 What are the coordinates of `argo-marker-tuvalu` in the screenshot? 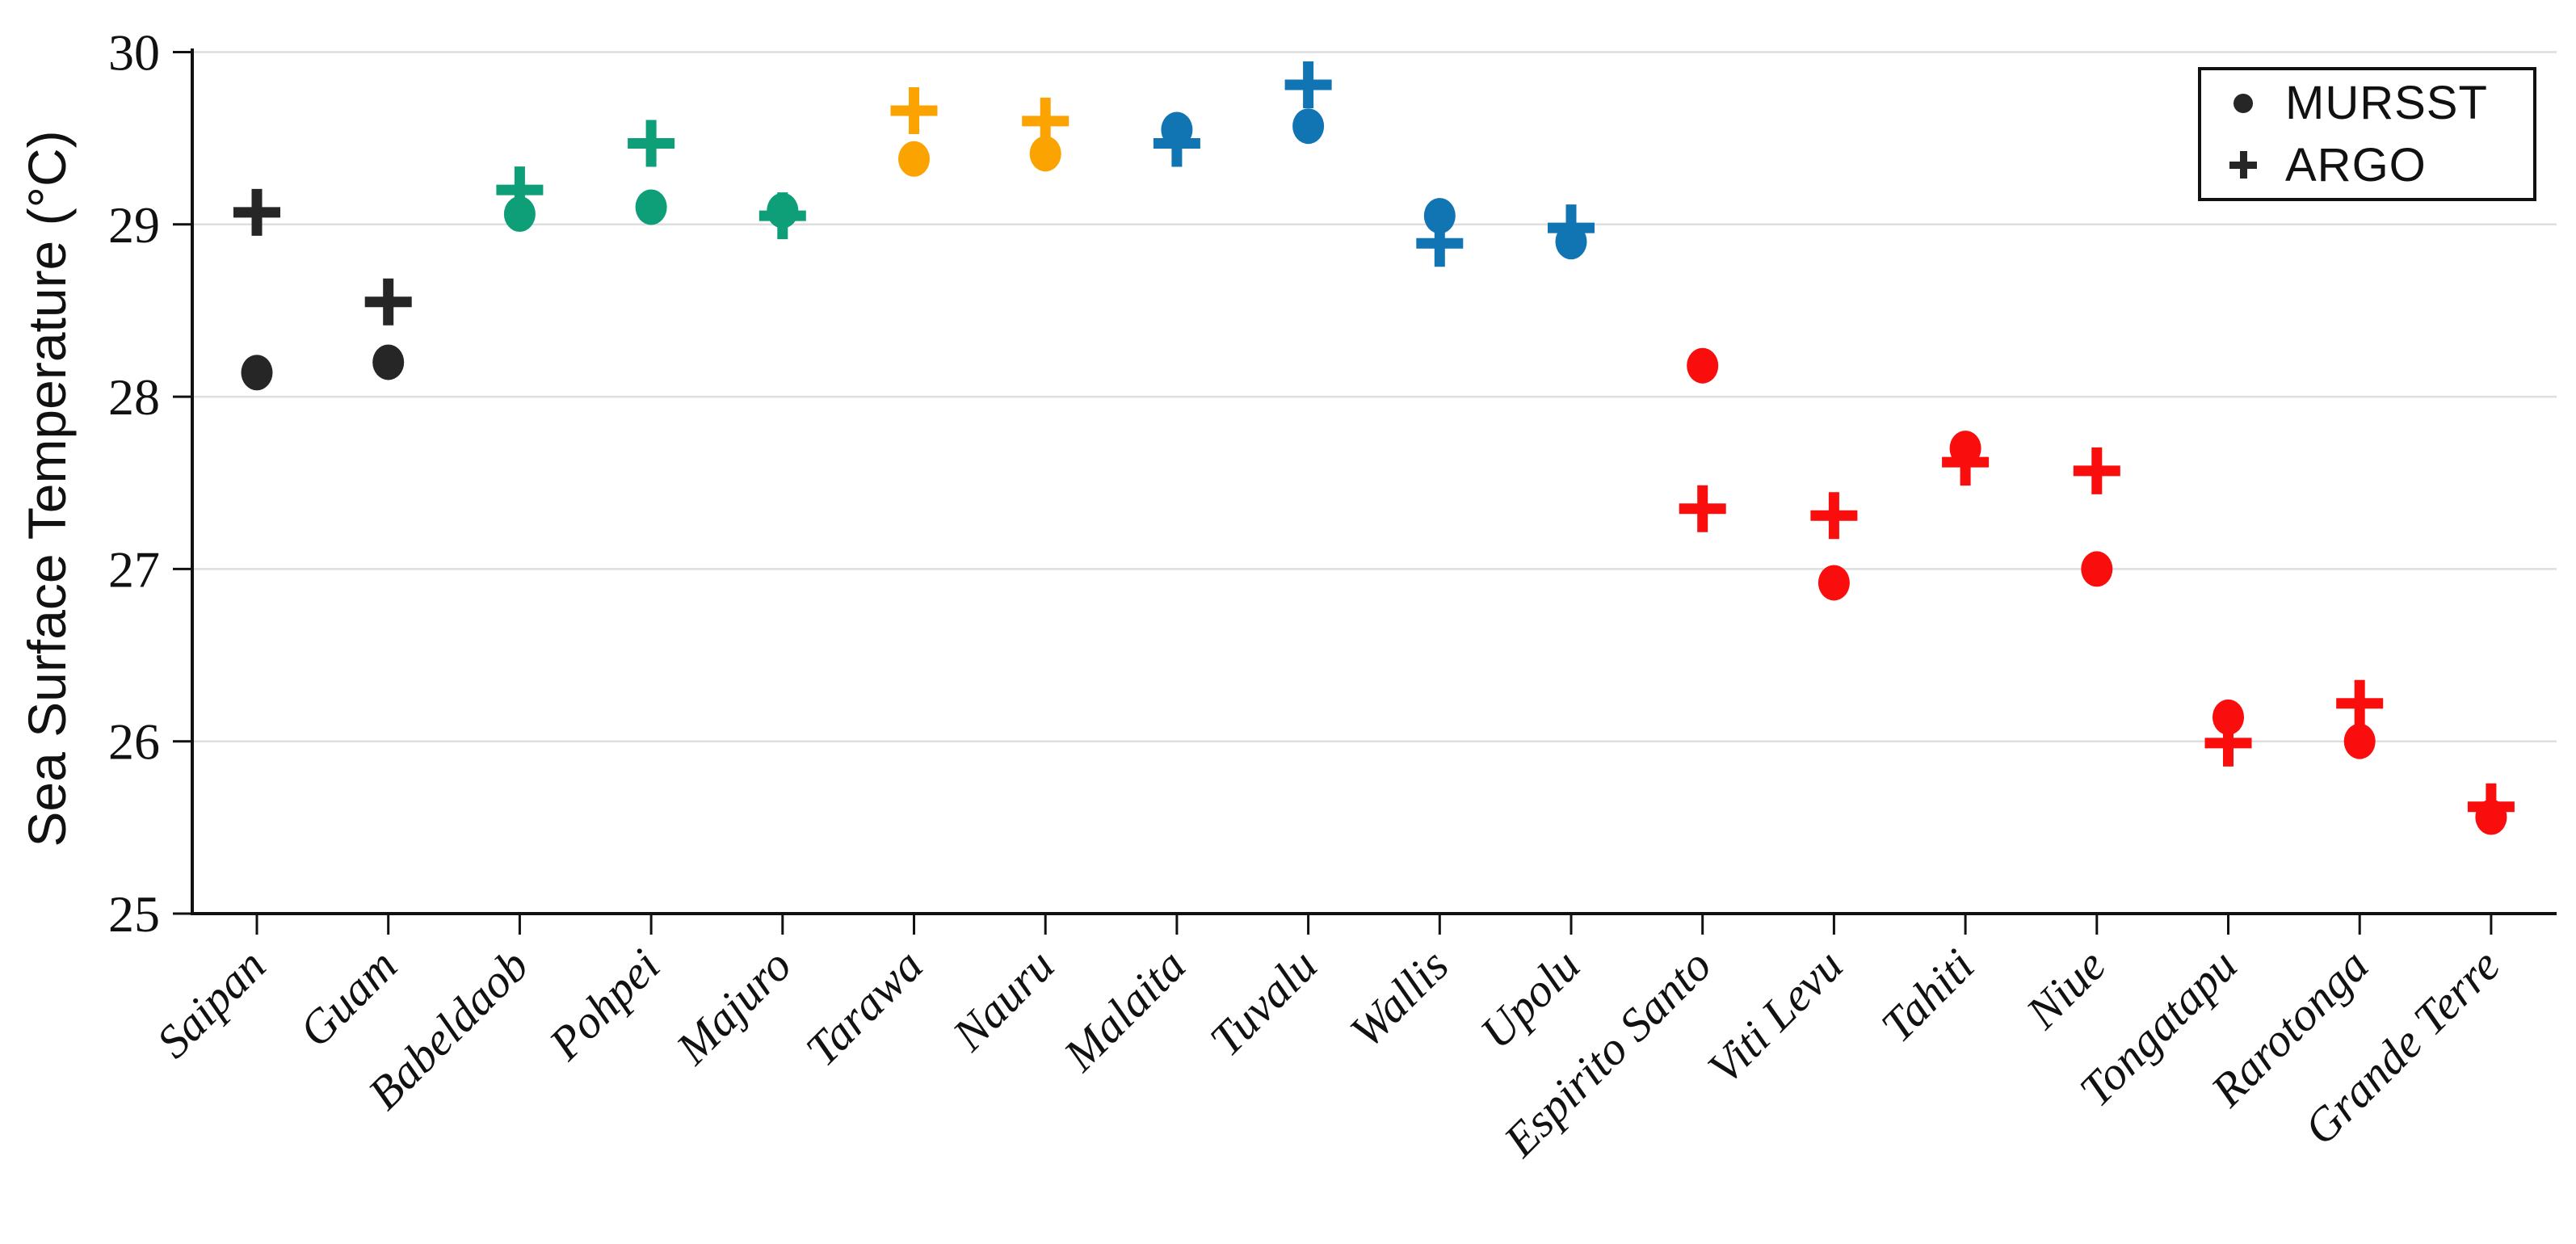 It's located at (1308, 85).